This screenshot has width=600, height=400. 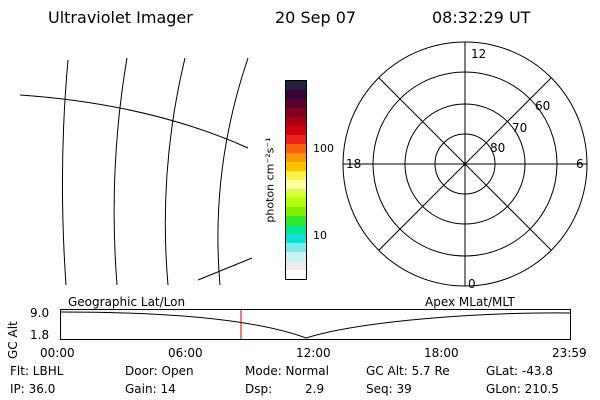 I want to click on colorbar-tick-100: 100, so click(x=323, y=148).